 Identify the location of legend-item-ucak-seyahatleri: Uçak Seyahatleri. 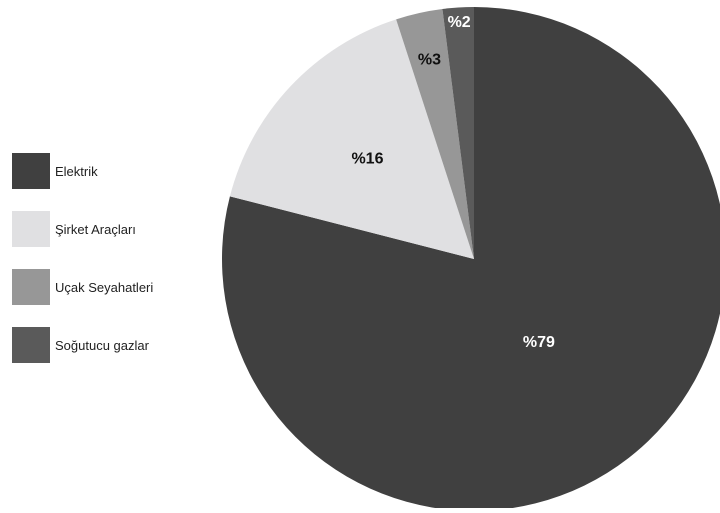
(112, 287).